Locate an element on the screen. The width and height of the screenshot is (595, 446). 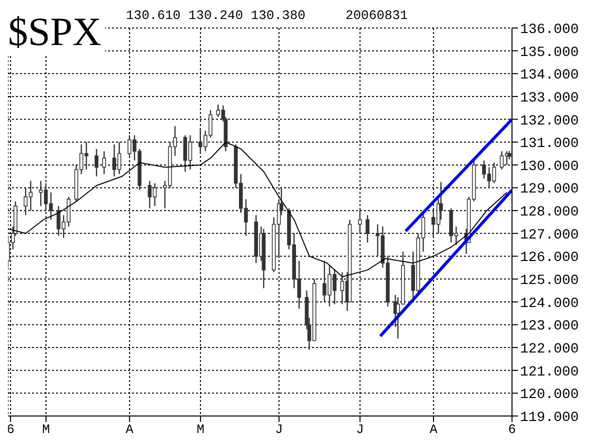
y-tick-label: 128.000 is located at coordinates (549, 212).